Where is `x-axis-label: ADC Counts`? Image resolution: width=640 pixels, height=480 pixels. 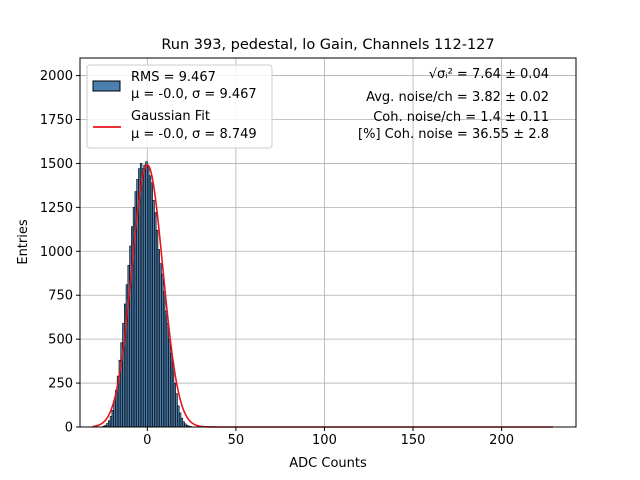
x-axis-label: ADC Counts is located at coordinates (328, 463).